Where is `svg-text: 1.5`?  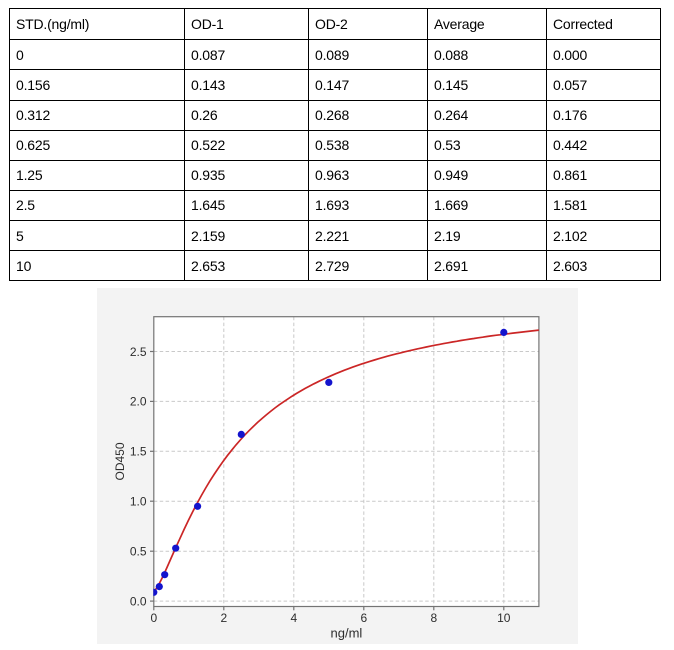 svg-text: 1.5 is located at coordinates (137, 451).